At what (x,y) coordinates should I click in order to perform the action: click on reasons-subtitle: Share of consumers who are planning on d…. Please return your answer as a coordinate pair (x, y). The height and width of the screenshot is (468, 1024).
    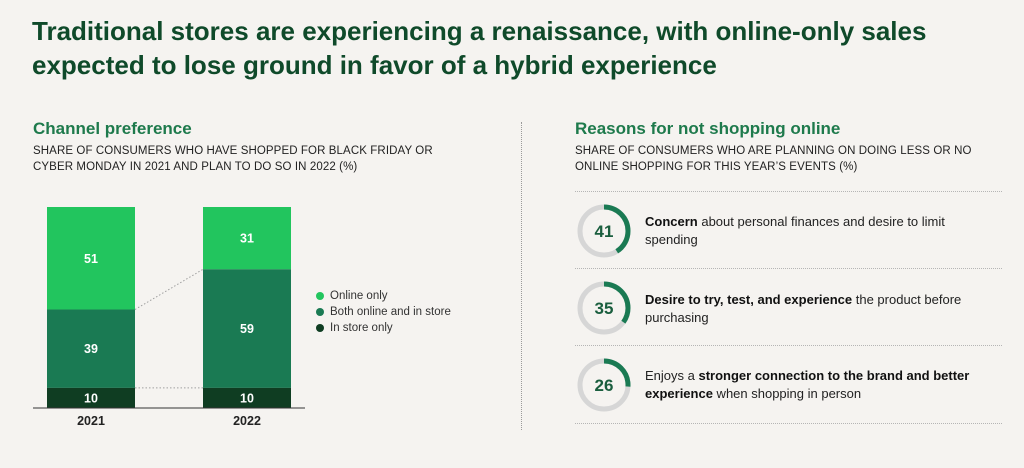
    Looking at the image, I should click on (773, 159).